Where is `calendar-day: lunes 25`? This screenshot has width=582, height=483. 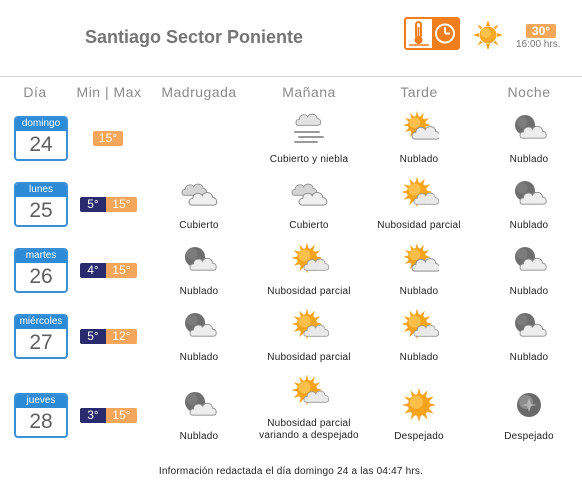 calendar-day: lunes 25 is located at coordinates (41, 204).